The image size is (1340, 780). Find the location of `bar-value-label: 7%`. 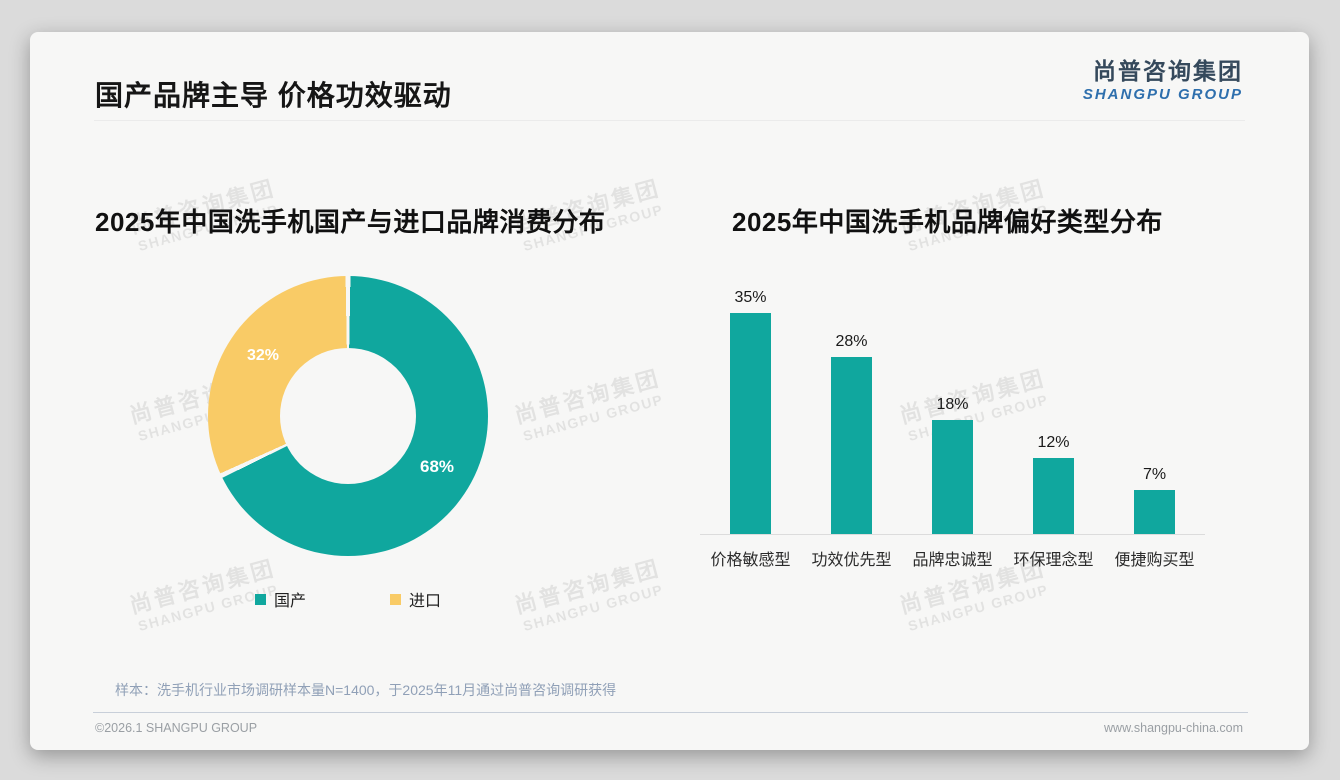

bar-value-label: 7% is located at coordinates (1154, 474).